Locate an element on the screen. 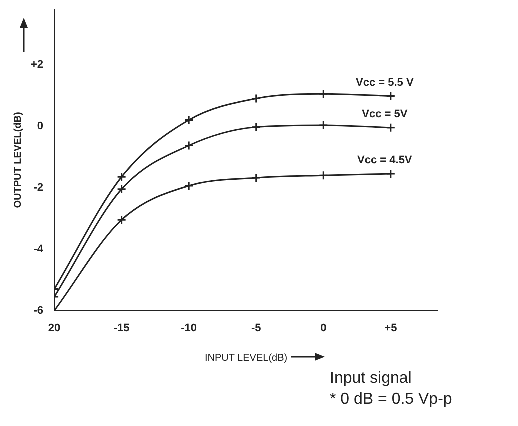  text: Input signal is located at coordinates (371, 379).